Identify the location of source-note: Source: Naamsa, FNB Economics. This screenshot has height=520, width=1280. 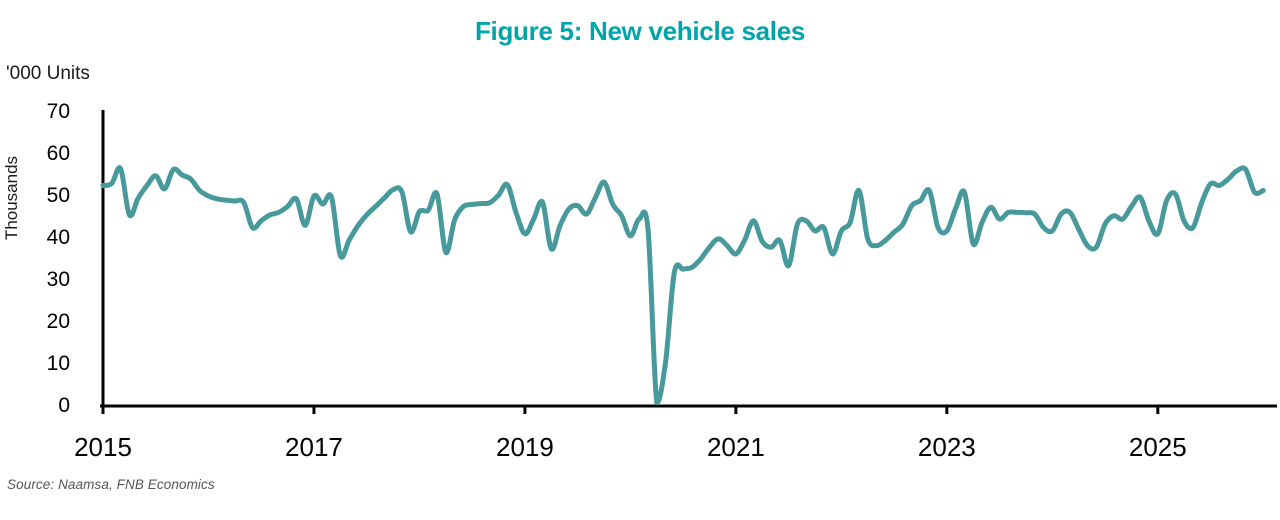
(111, 484).